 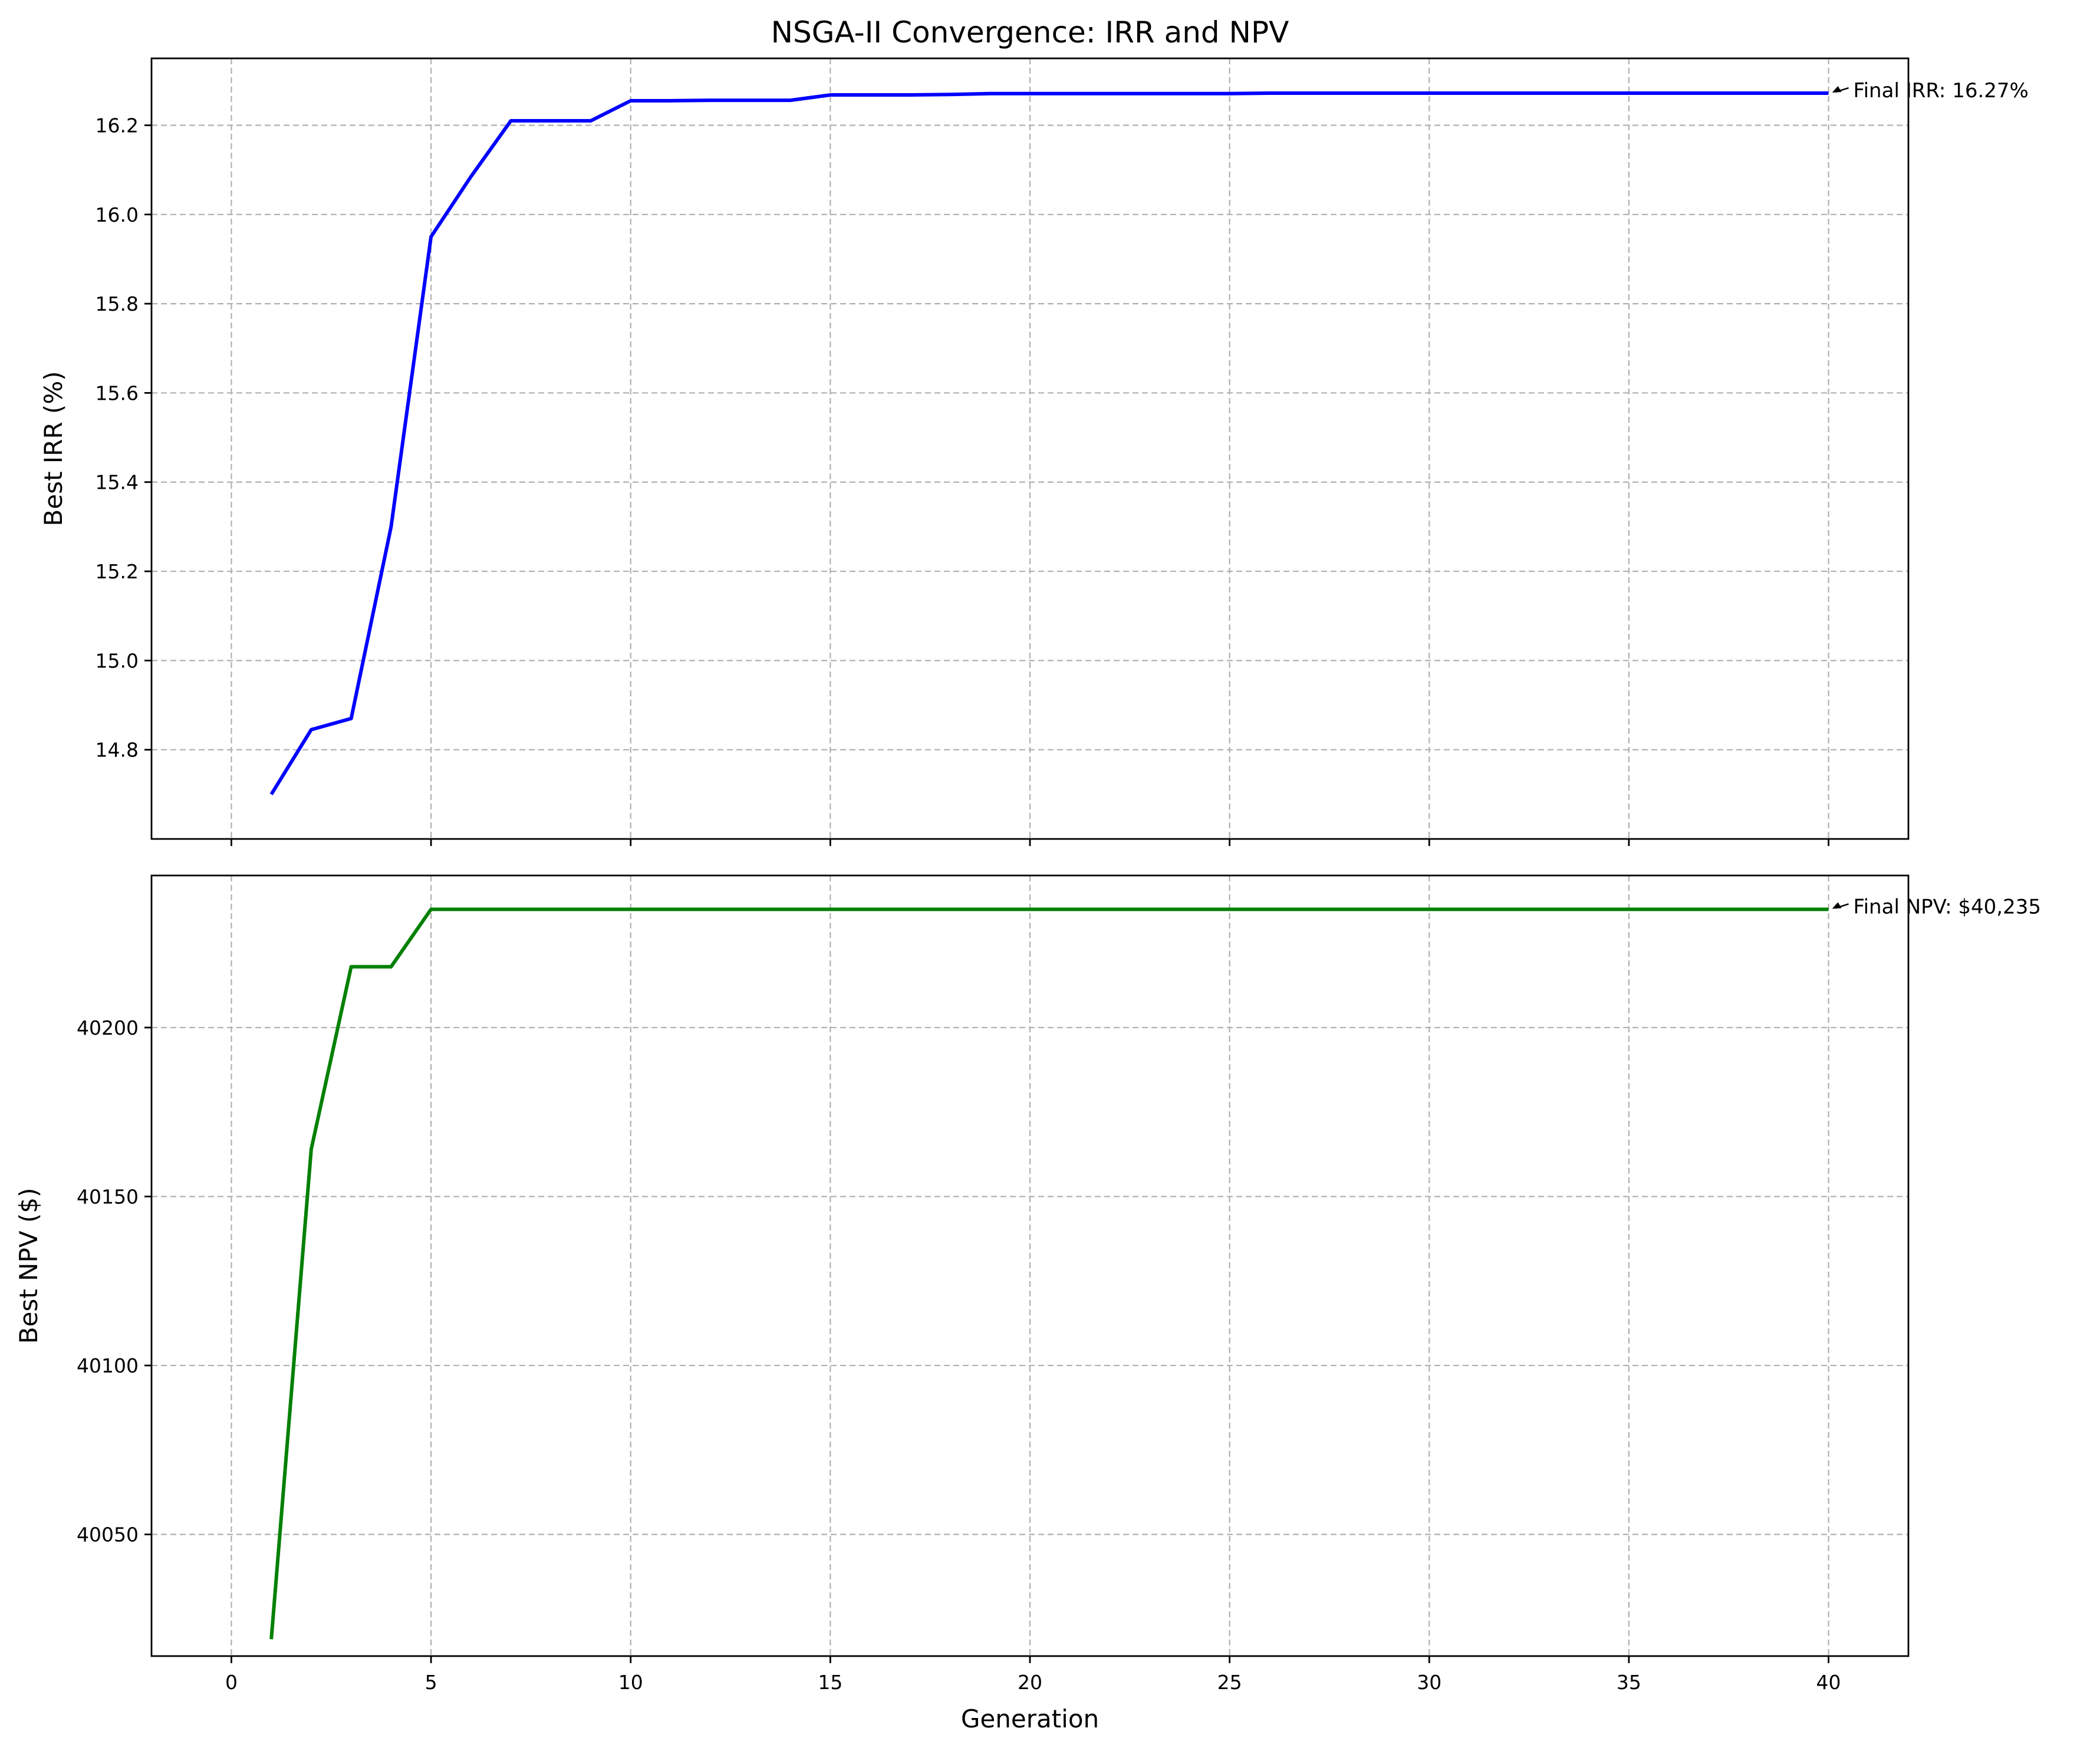 I want to click on x-tick-label: 25, so click(x=1230, y=1682).